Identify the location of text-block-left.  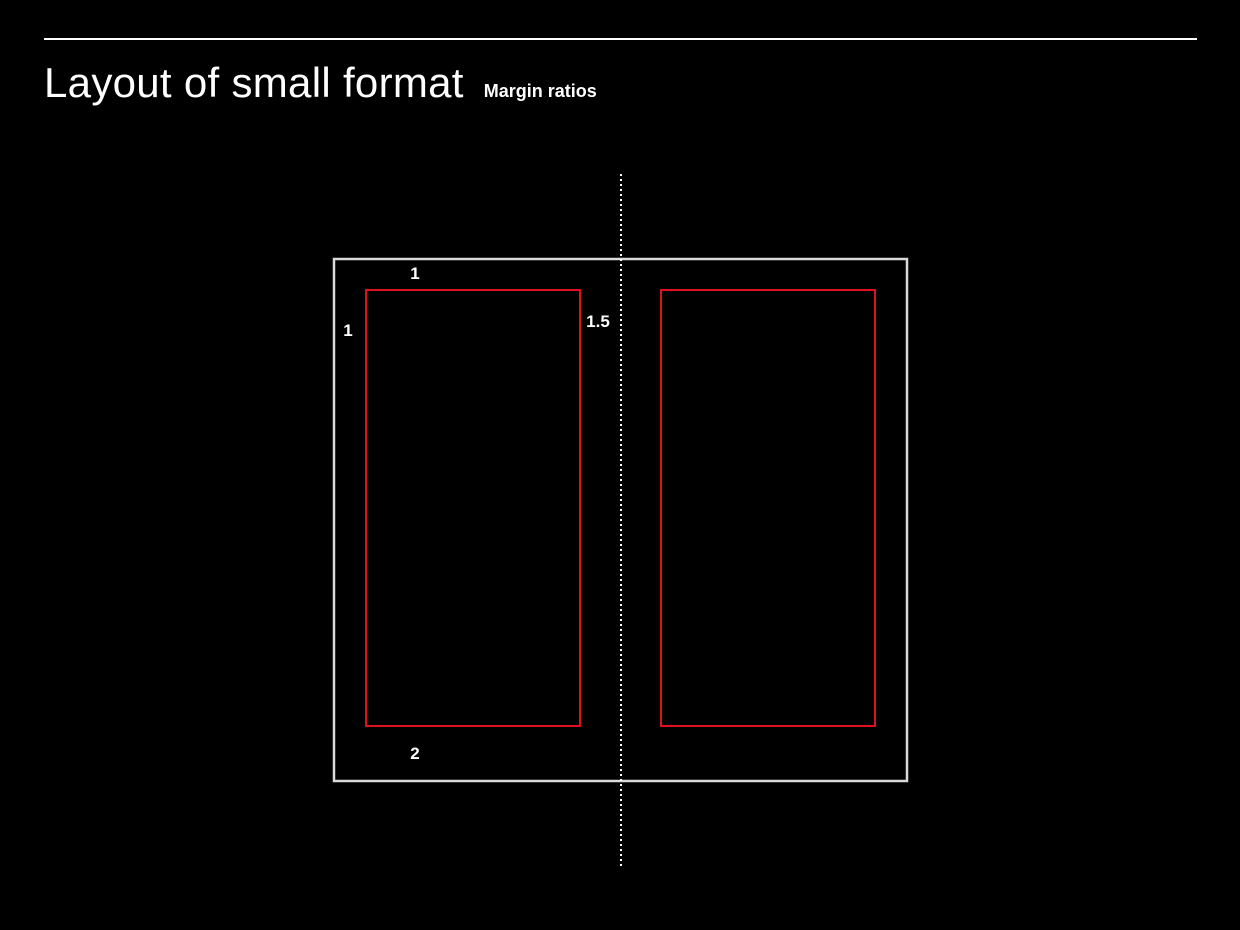
(473, 508).